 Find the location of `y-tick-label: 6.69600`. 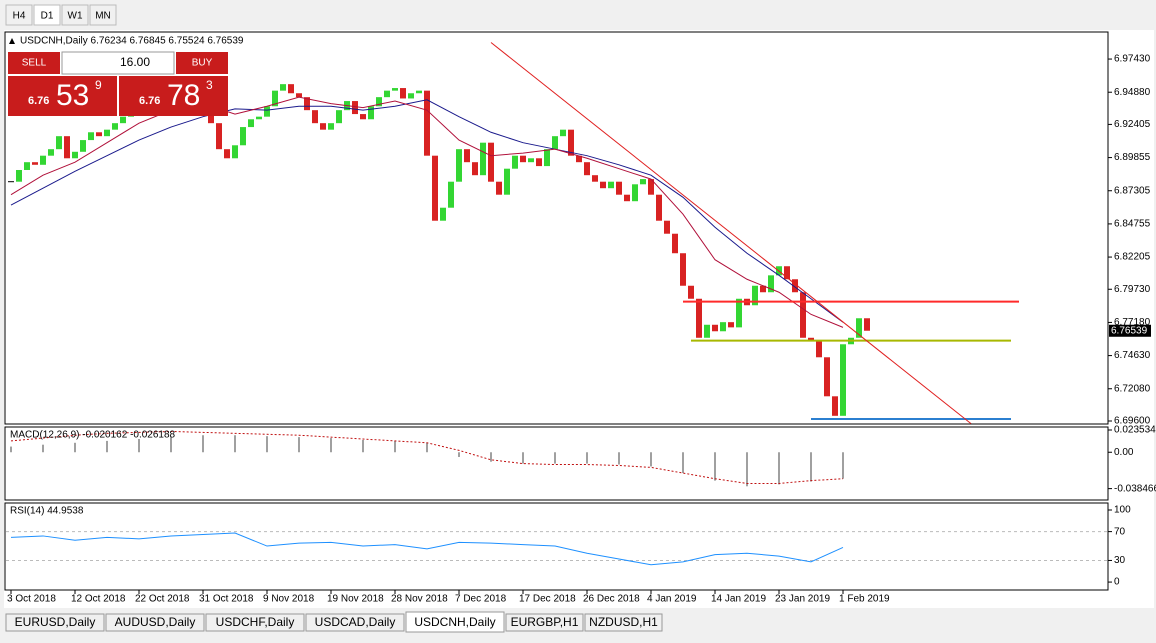

y-tick-label: 6.69600 is located at coordinates (1132, 421).